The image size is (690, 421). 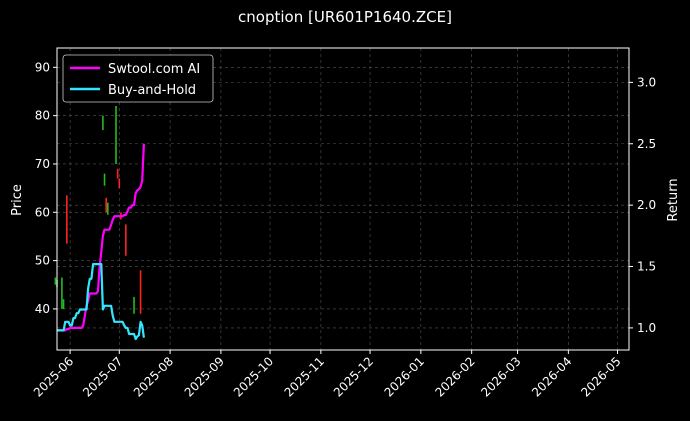 I want to click on y2-tick-label: 2.5, so click(x=646, y=144).